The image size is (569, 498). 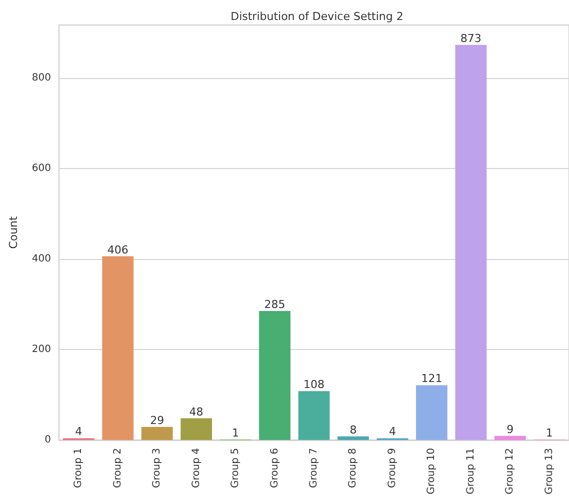 What do you see at coordinates (431, 379) in the screenshot?
I see `data-label: 121` at bounding box center [431, 379].